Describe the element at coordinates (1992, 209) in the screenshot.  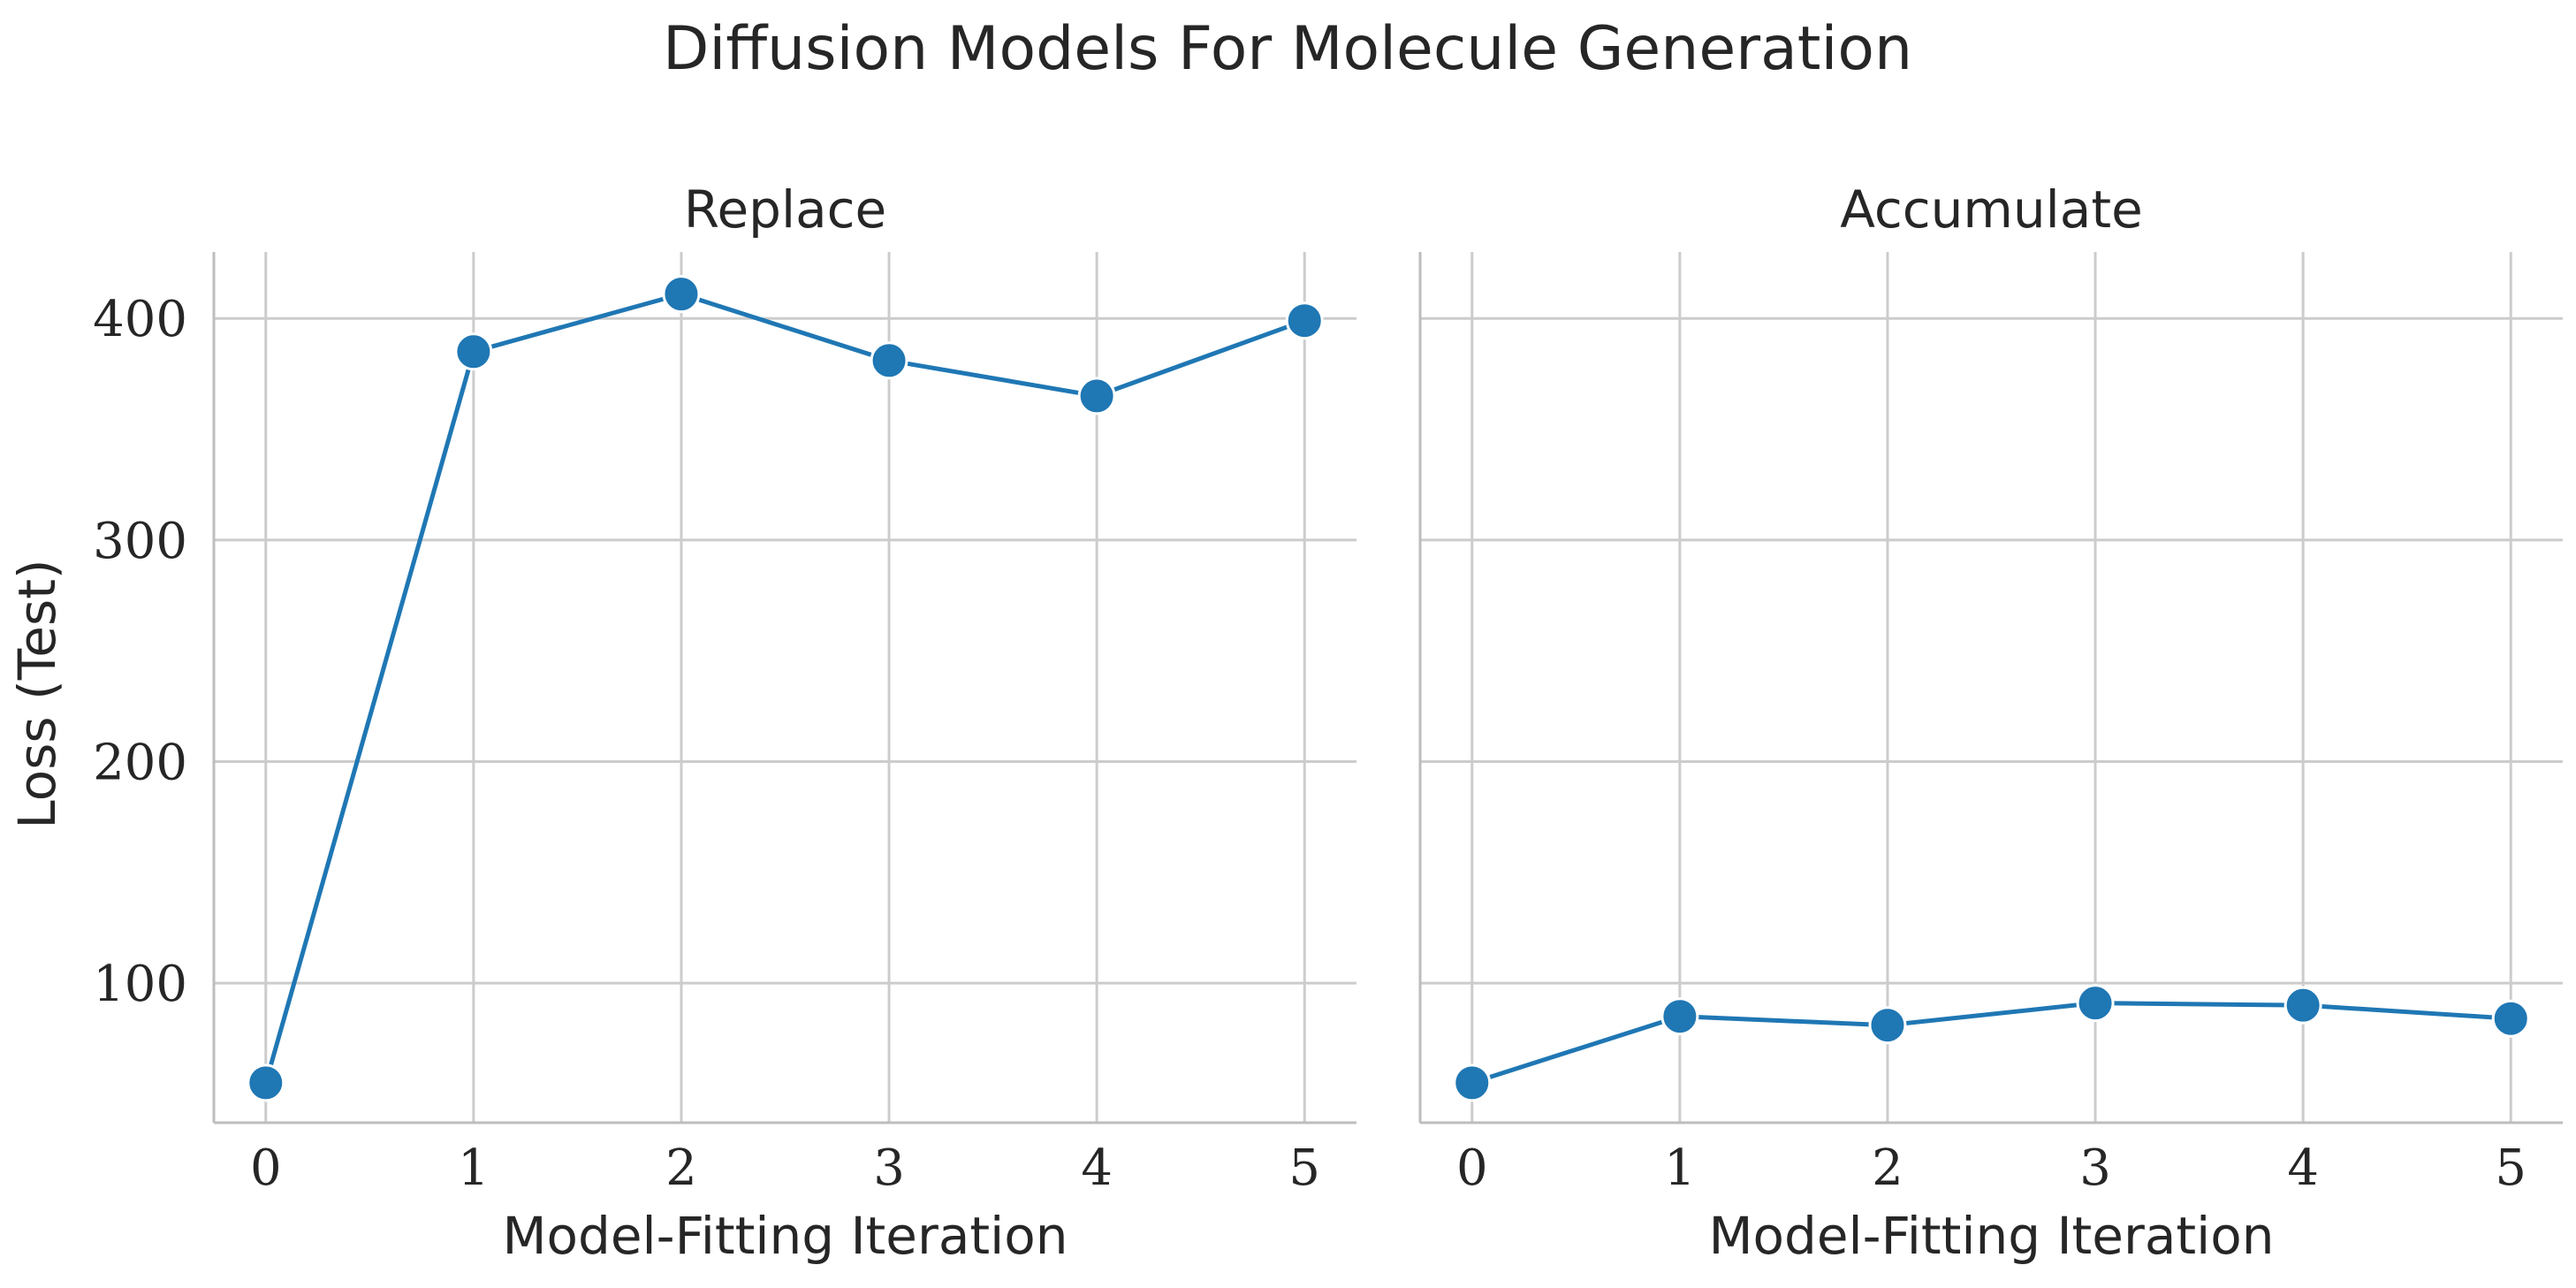
I see `panel-title: Accumulate` at that location.